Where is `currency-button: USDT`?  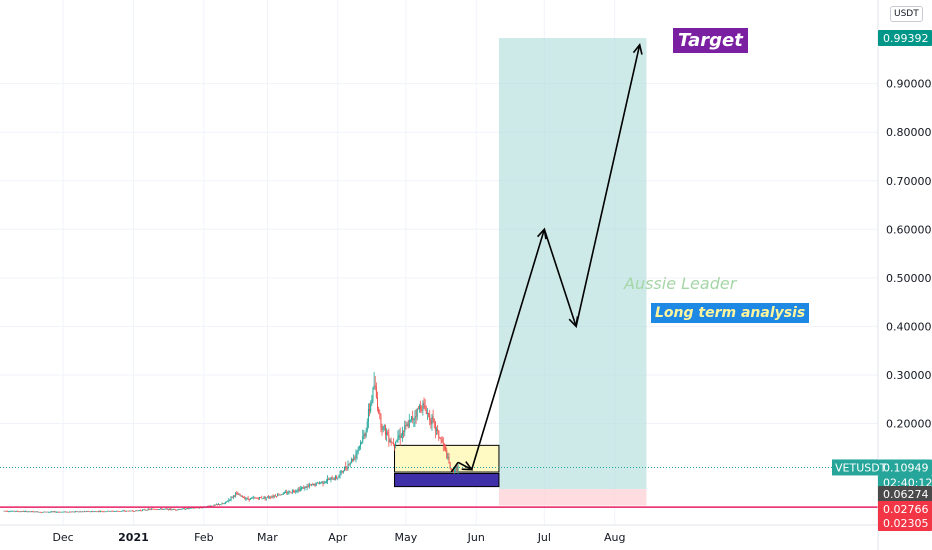
currency-button: USDT is located at coordinates (906, 14).